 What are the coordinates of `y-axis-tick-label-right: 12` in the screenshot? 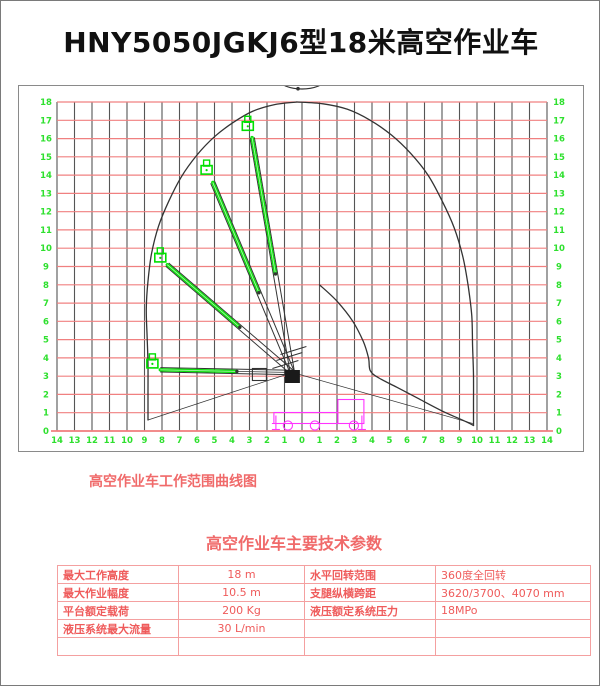 It's located at (559, 213).